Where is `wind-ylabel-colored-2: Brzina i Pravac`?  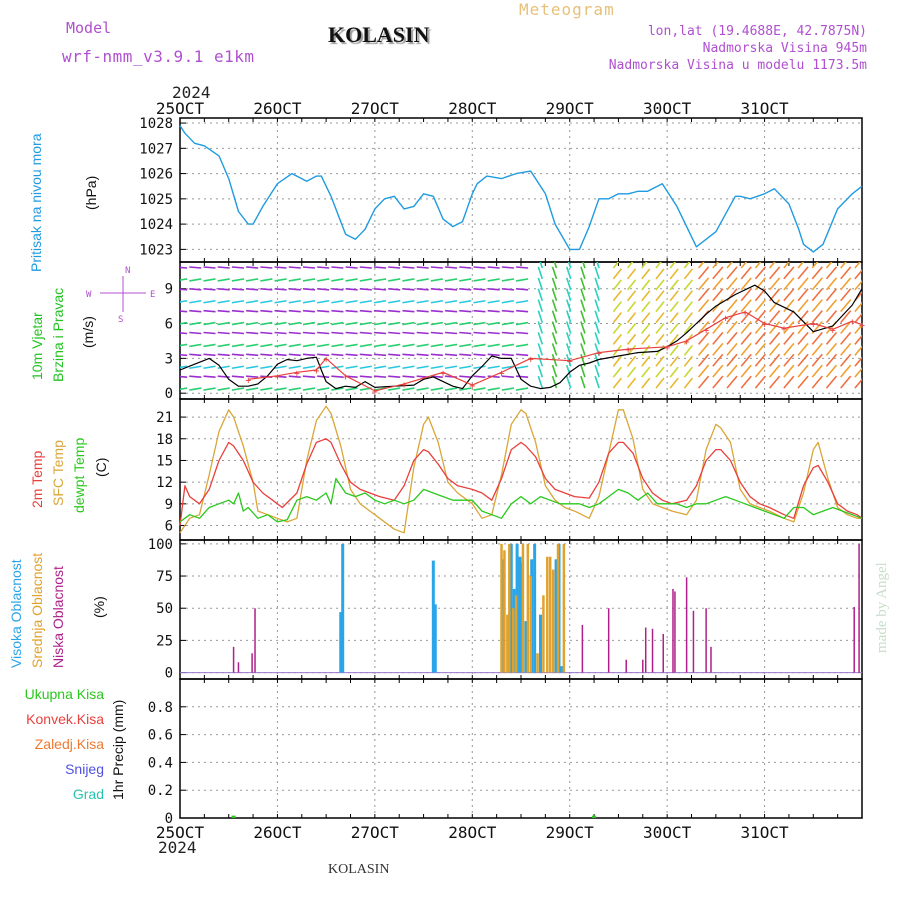 wind-ylabel-colored-2: Brzina i Pravac is located at coordinates (58, 334).